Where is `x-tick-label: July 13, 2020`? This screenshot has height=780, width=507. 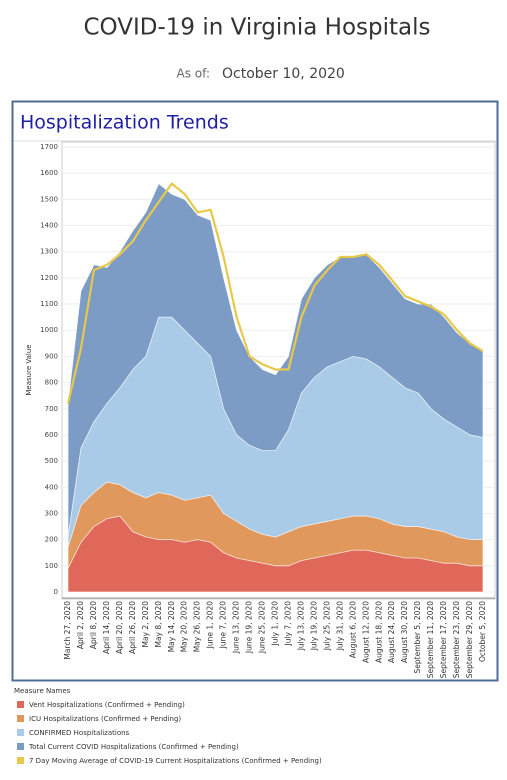
x-tick-label: July 13, 2020 is located at coordinates (300, 626).